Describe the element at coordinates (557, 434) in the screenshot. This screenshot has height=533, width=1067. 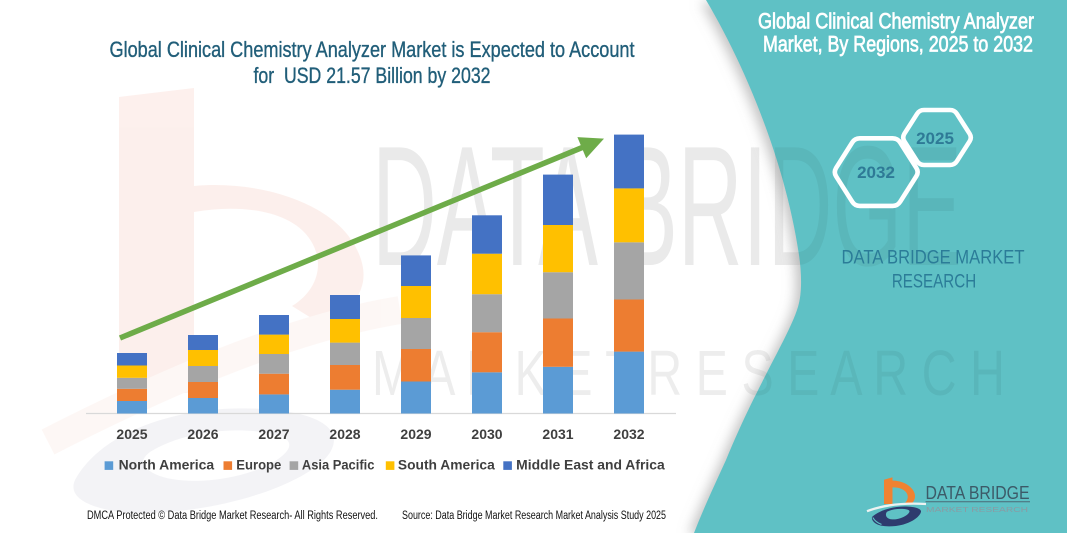
I see `svg-text: 2031` at that location.